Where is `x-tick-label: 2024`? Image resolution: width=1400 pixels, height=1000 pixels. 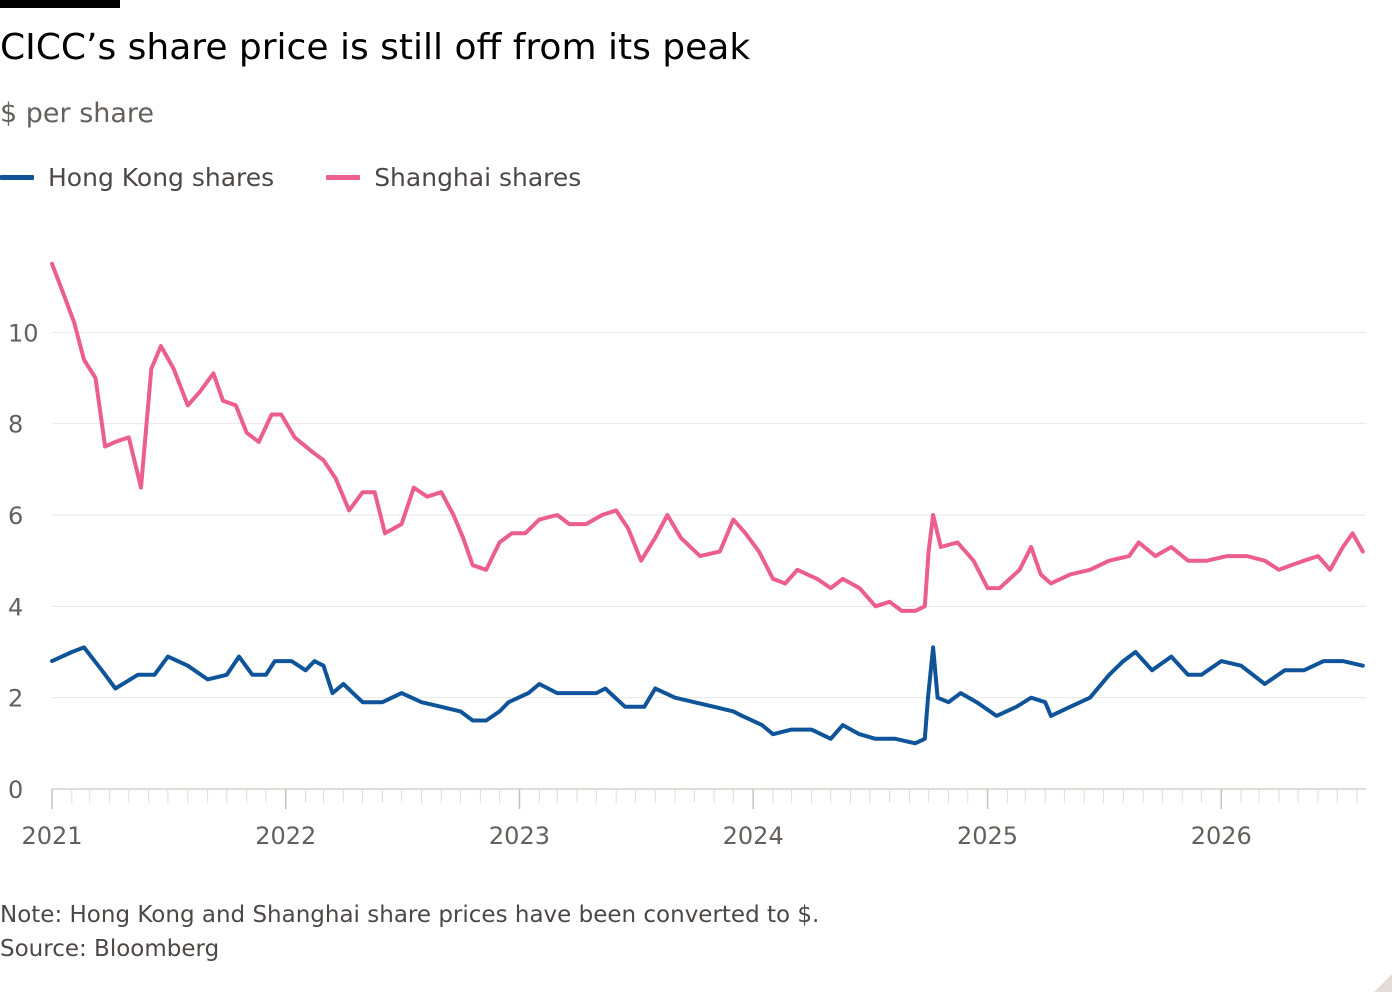 x-tick-label: 2024 is located at coordinates (753, 836).